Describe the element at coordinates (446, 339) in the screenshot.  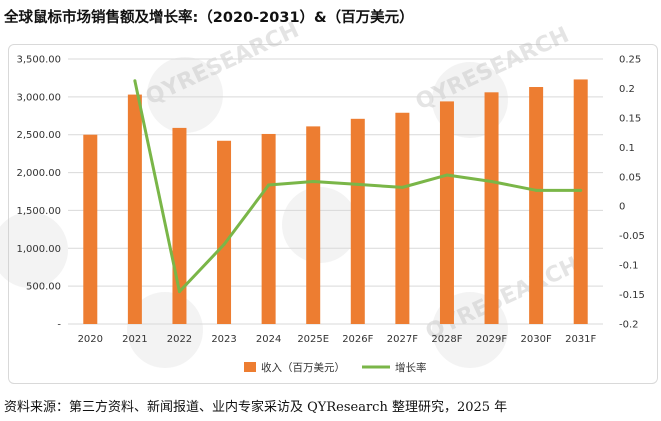
I see `x-tick-label: 2028F` at that location.